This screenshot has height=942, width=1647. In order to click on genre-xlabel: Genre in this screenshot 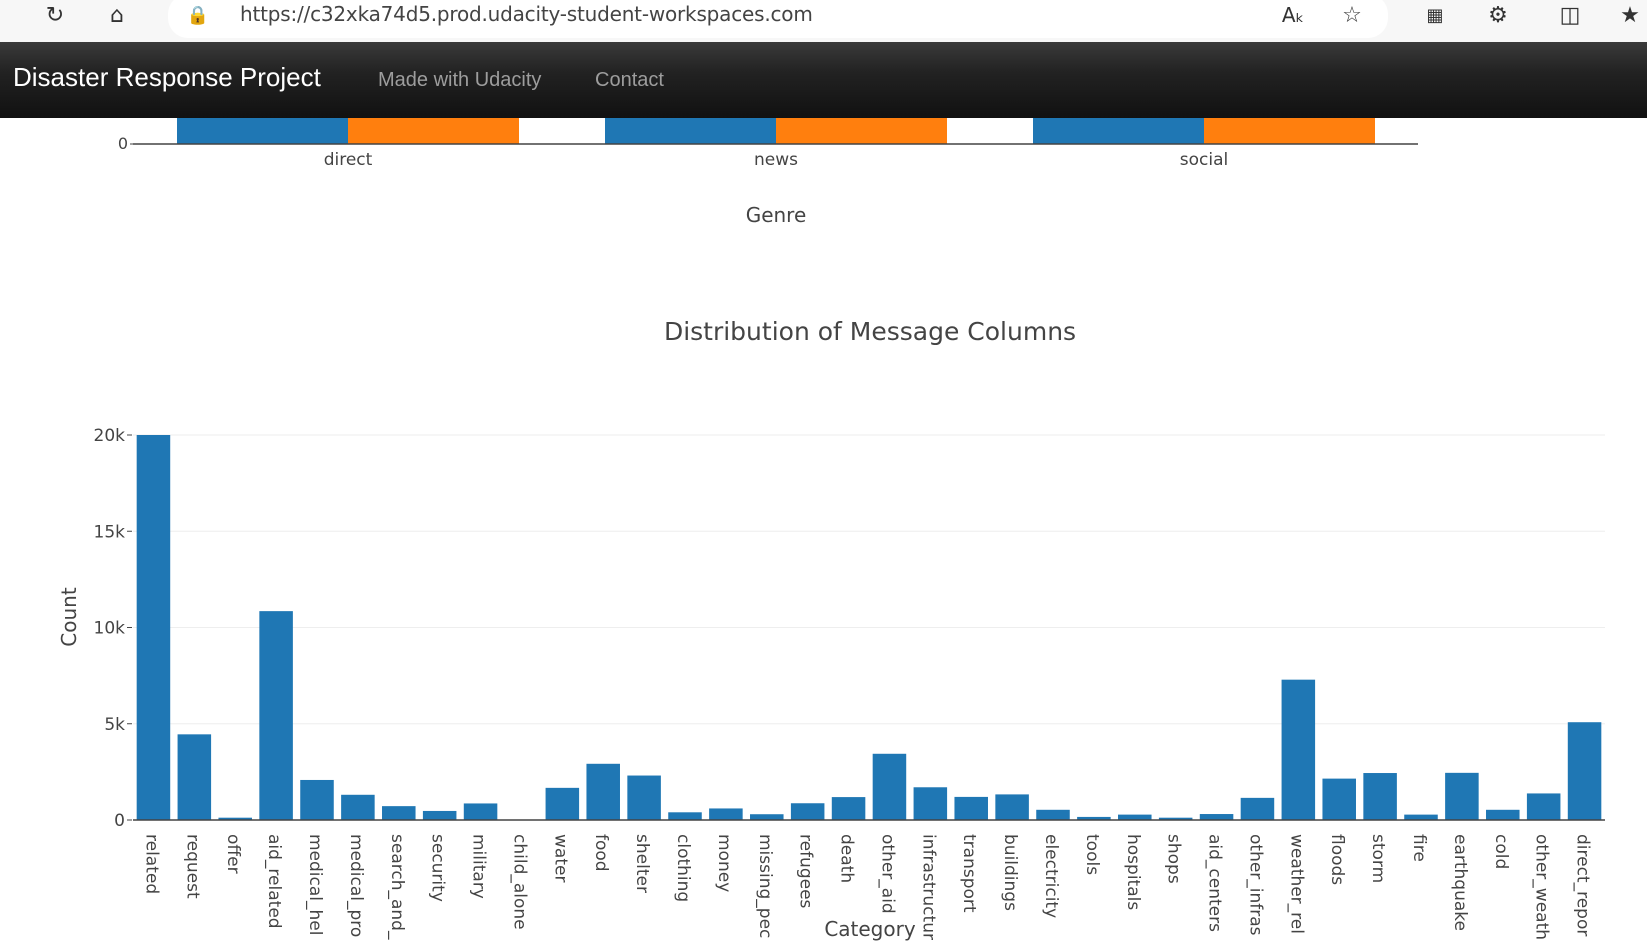, I will do `click(776, 215)`.